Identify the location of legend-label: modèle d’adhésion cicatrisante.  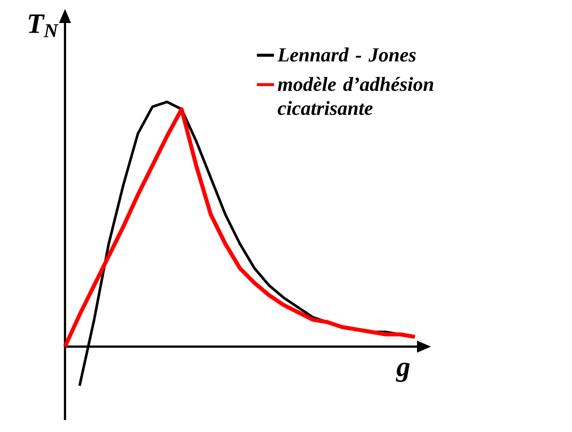
(356, 96).